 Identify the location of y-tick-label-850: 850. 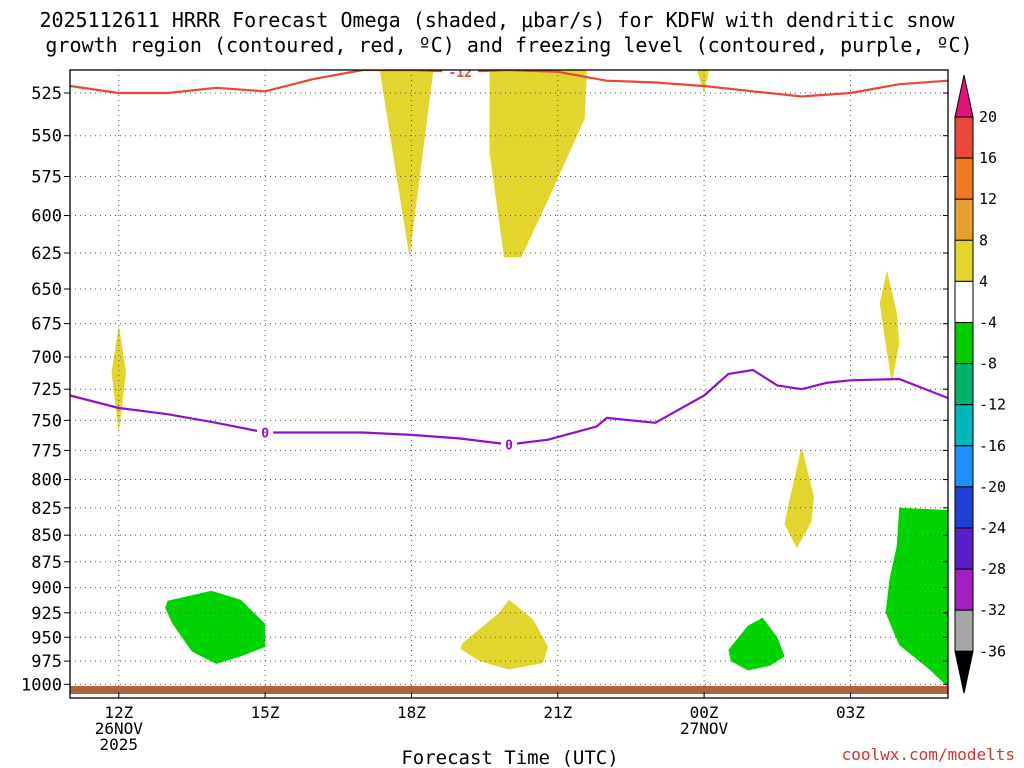
(46, 536).